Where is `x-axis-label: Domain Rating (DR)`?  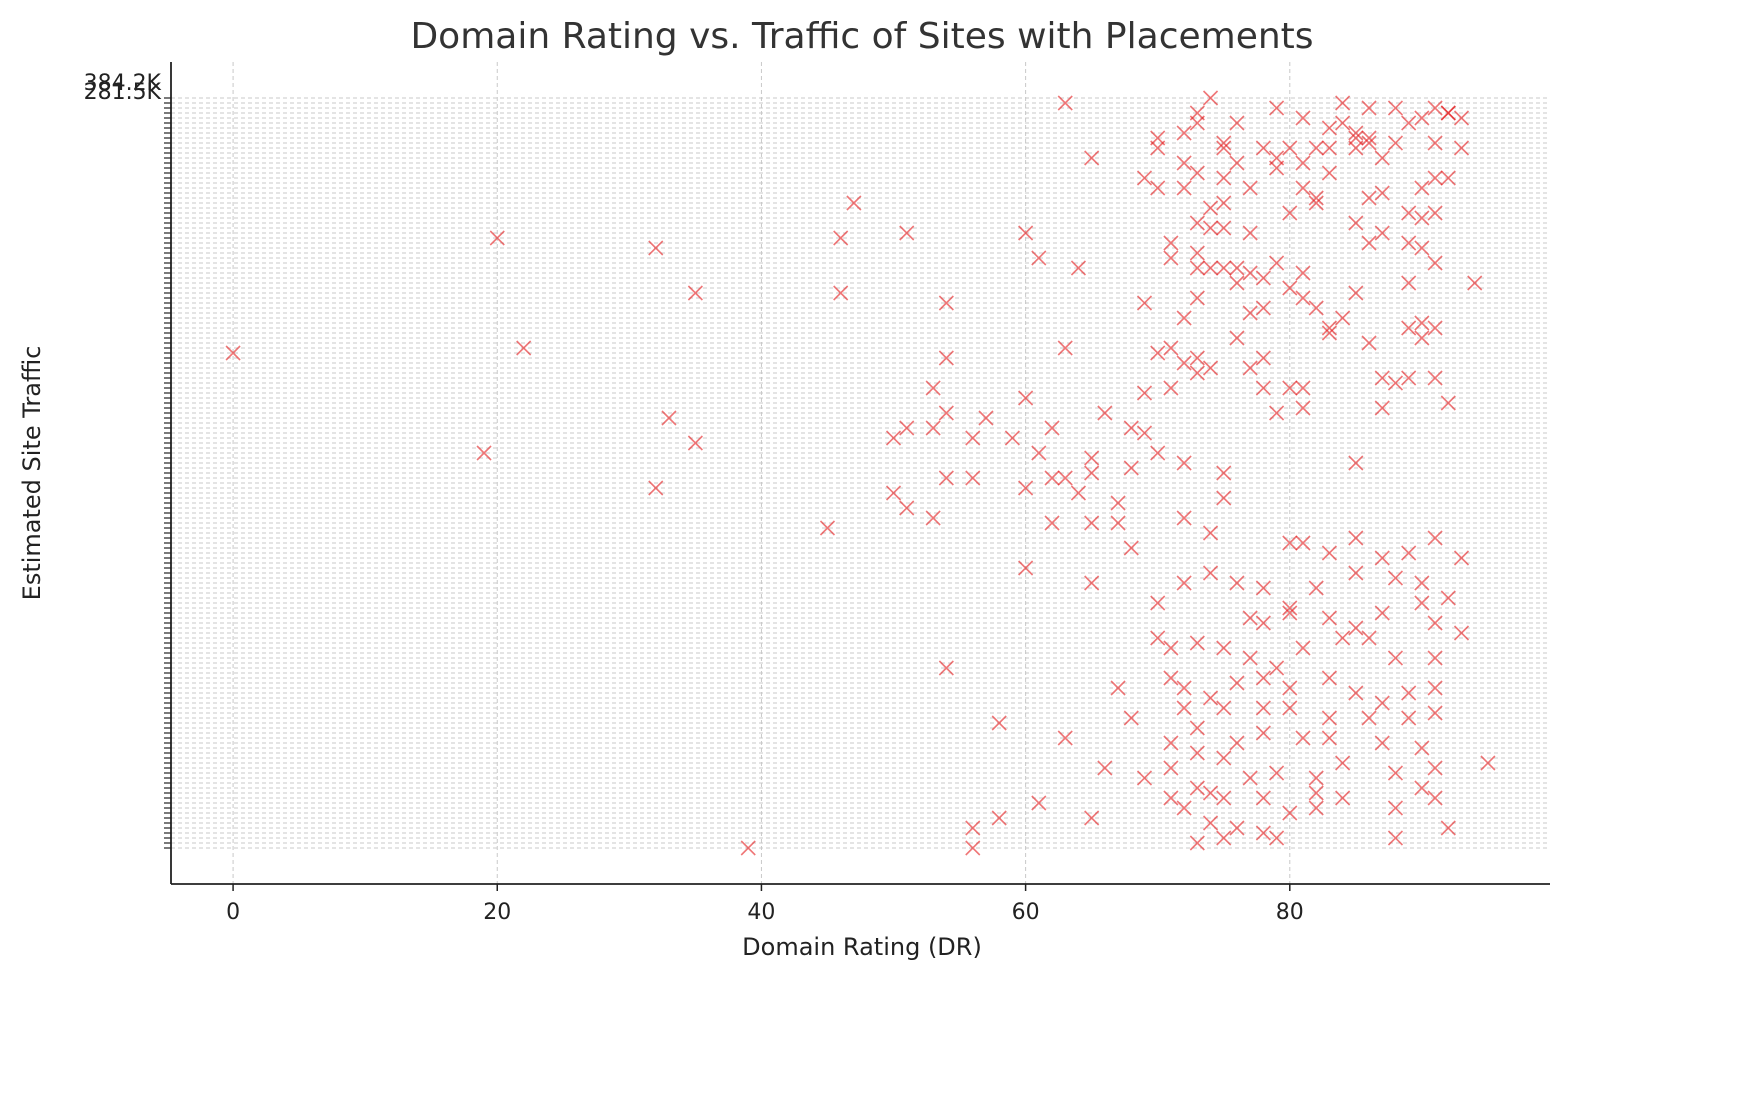 x-axis-label: Domain Rating (DR) is located at coordinates (862, 947).